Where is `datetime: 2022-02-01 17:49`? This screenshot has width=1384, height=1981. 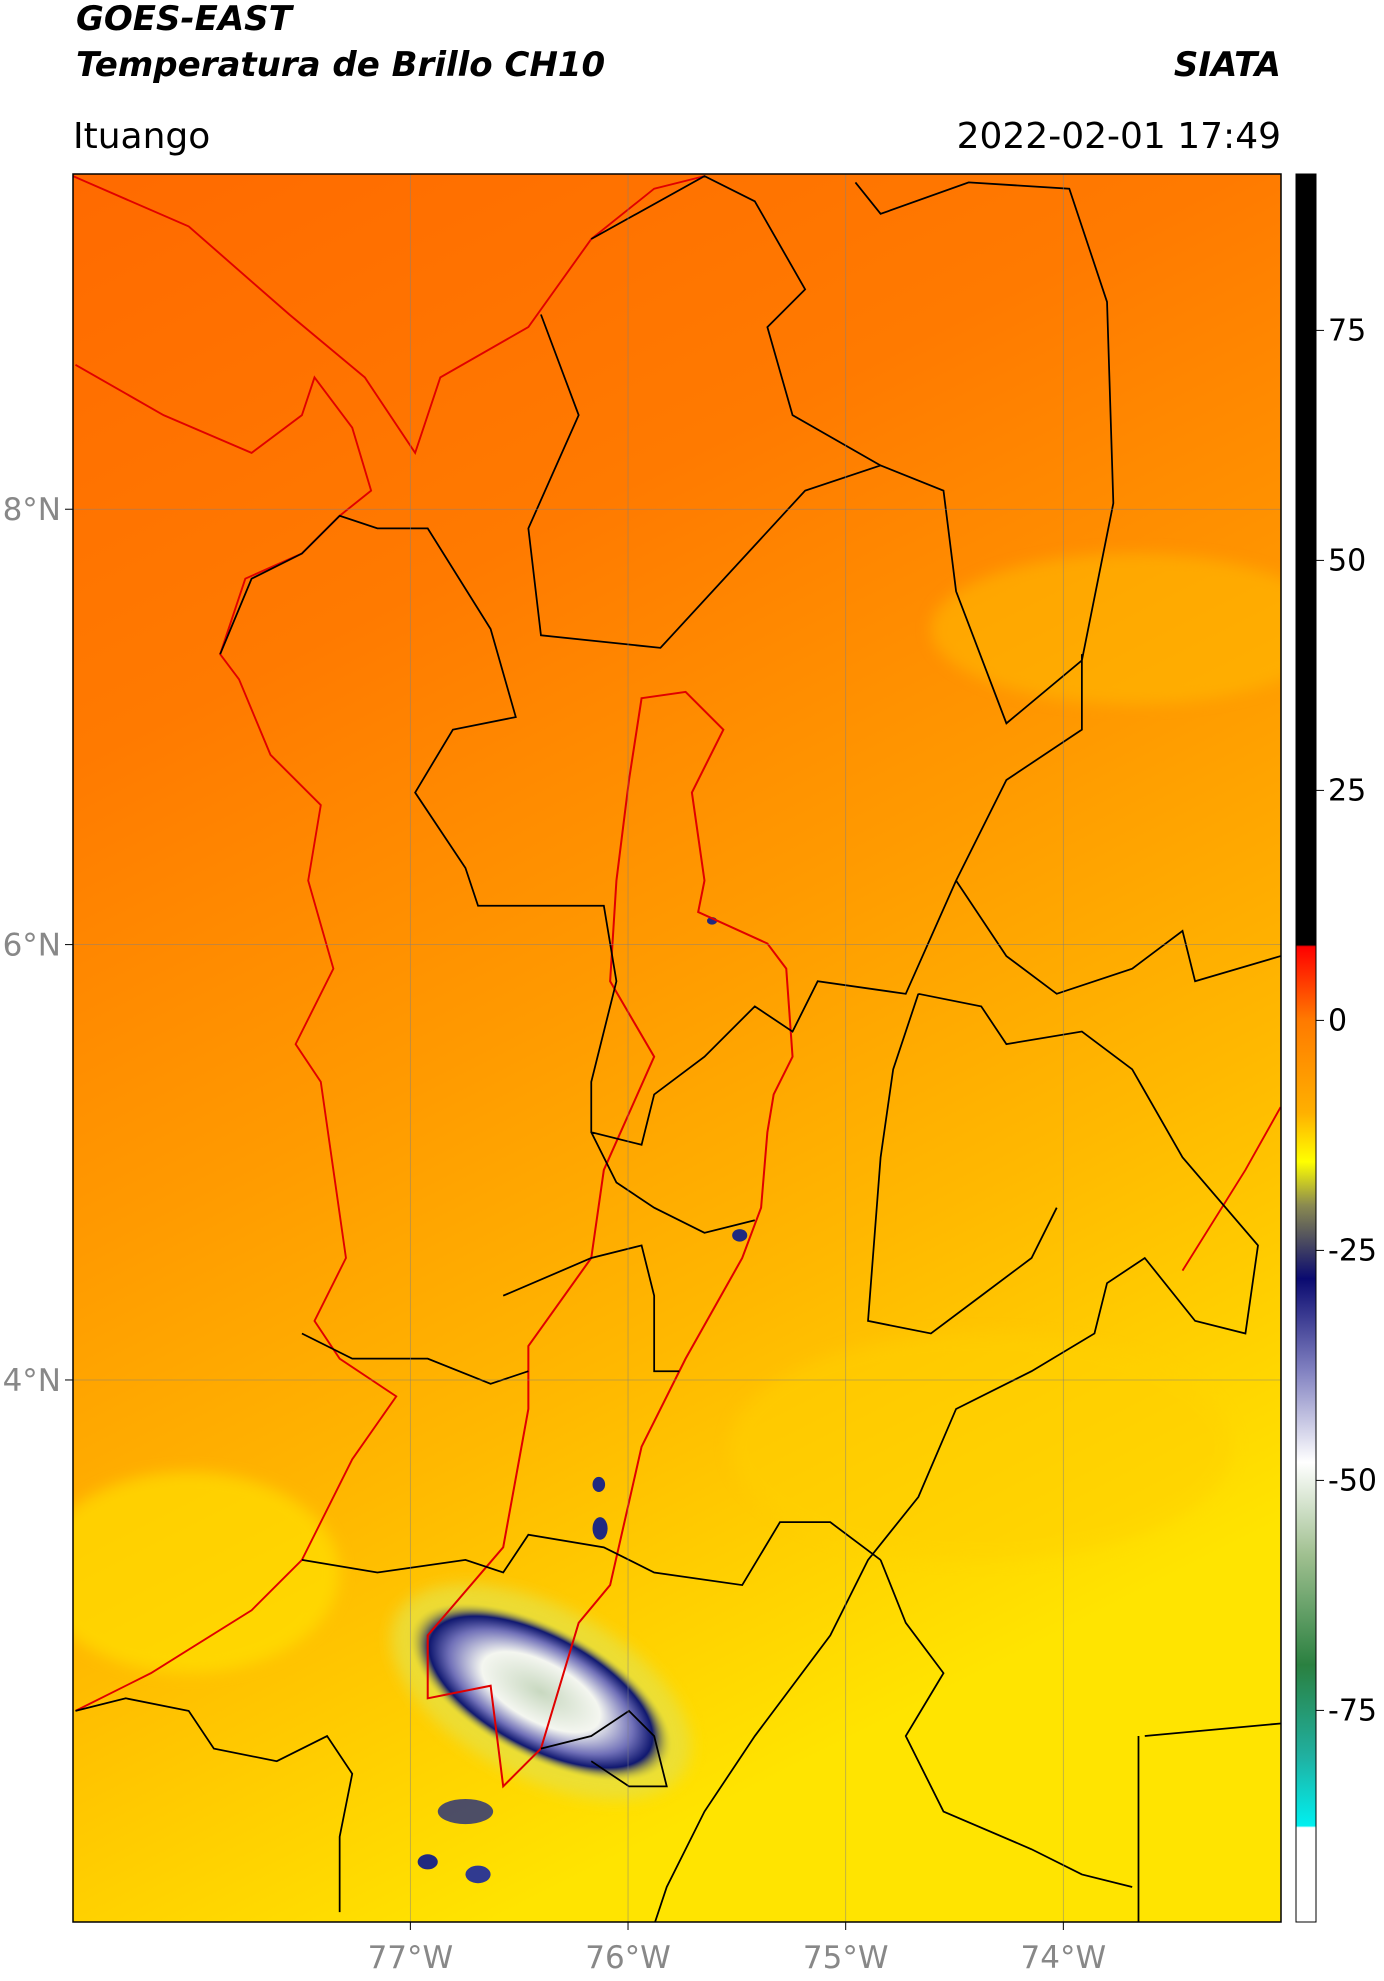
datetime: 2022-02-01 17:49 is located at coordinates (1119, 136).